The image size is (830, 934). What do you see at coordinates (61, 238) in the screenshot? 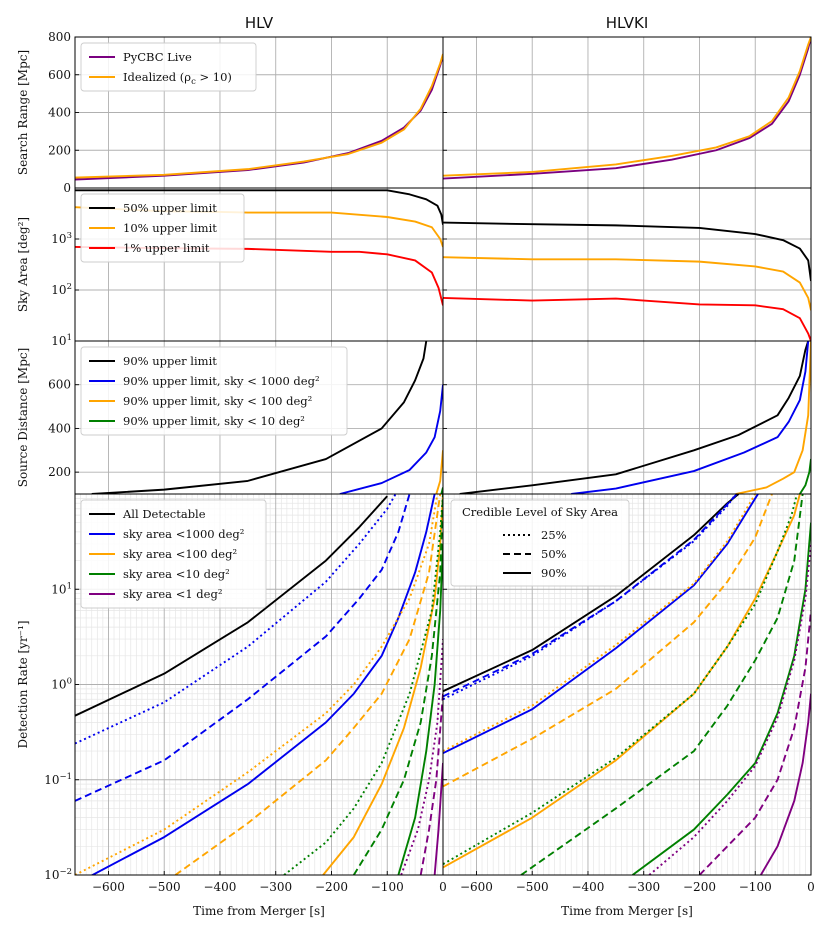
I see `y-tick-label: 10³` at bounding box center [61, 238].